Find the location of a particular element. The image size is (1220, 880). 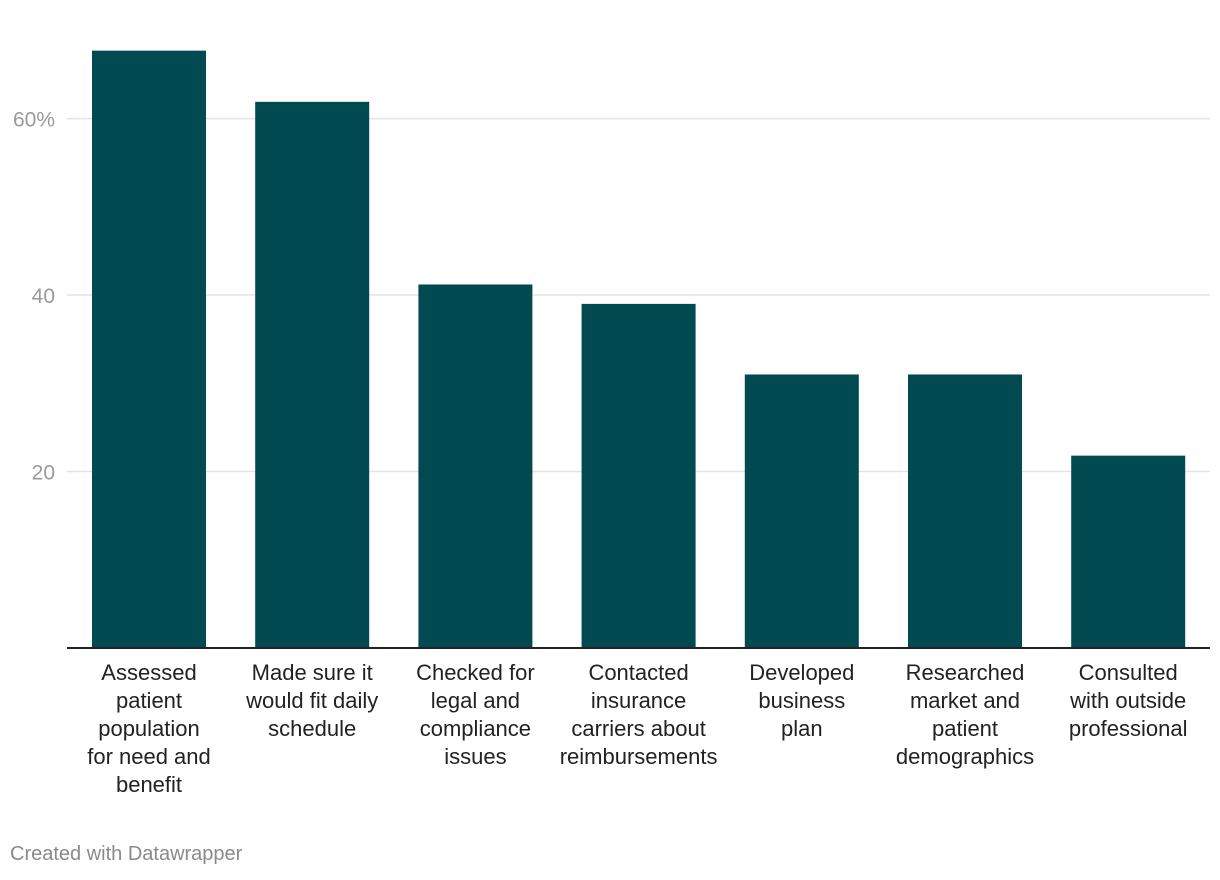

x-category-label: Researched market and patient demographics is located at coordinates (965, 714).